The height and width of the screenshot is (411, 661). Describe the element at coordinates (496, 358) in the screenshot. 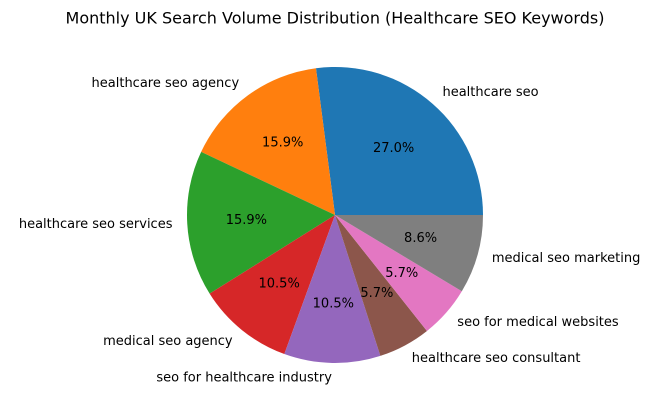

I see `slice-label: healthcare seo consultant` at that location.